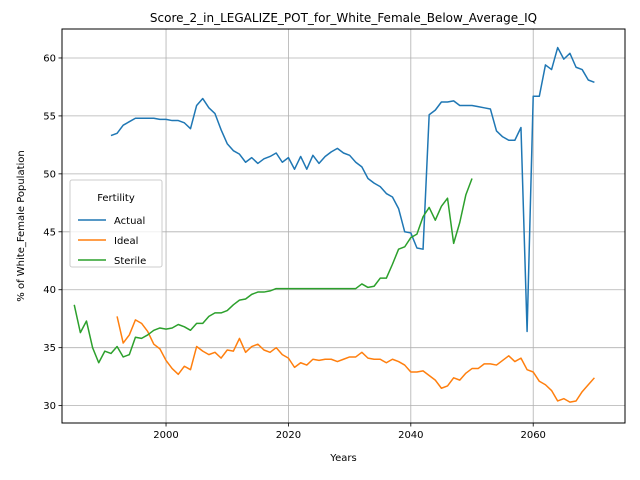  What do you see at coordinates (410, 435) in the screenshot?
I see `x-tick-label: 2040` at bounding box center [410, 435].